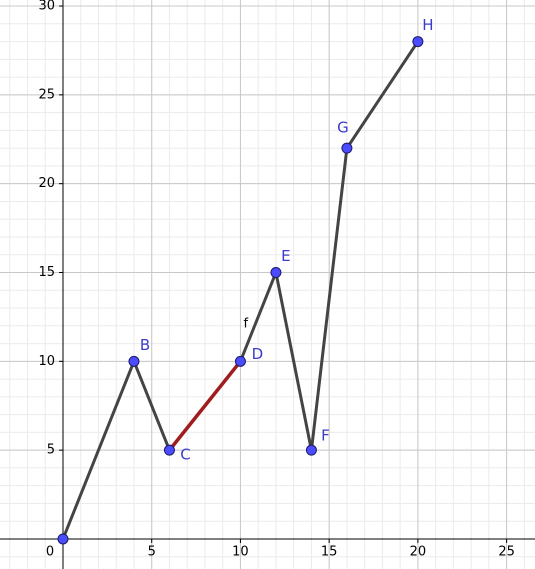  What do you see at coordinates (46, 7) in the screenshot?
I see `y-tick-label: 30` at bounding box center [46, 7].